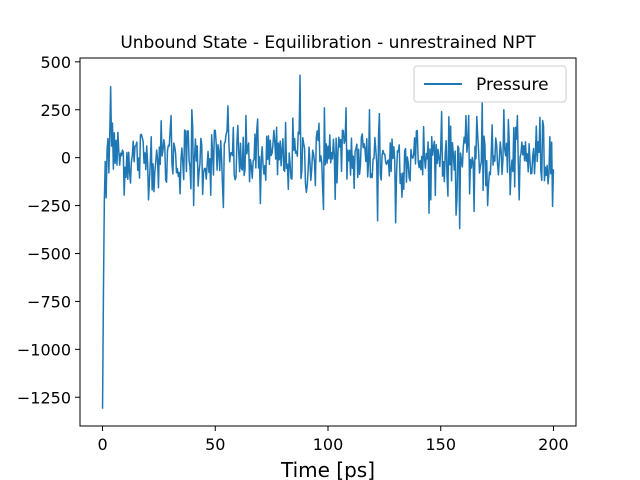  Describe the element at coordinates (215, 444) in the screenshot. I see `x-tick-label: 50` at that location.